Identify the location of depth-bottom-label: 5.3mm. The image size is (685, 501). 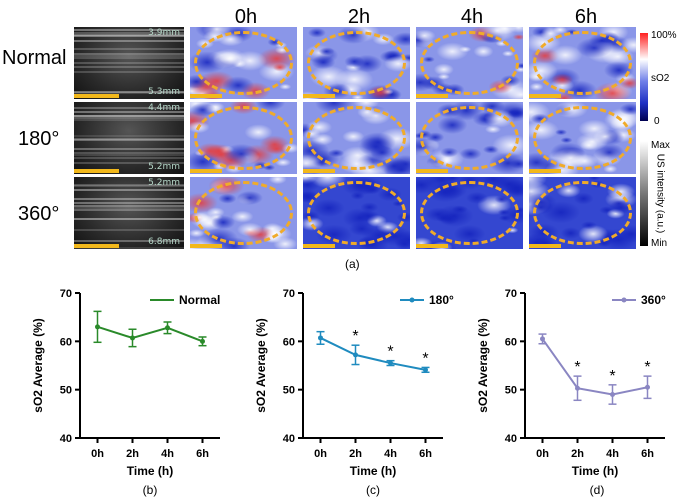
(164, 92).